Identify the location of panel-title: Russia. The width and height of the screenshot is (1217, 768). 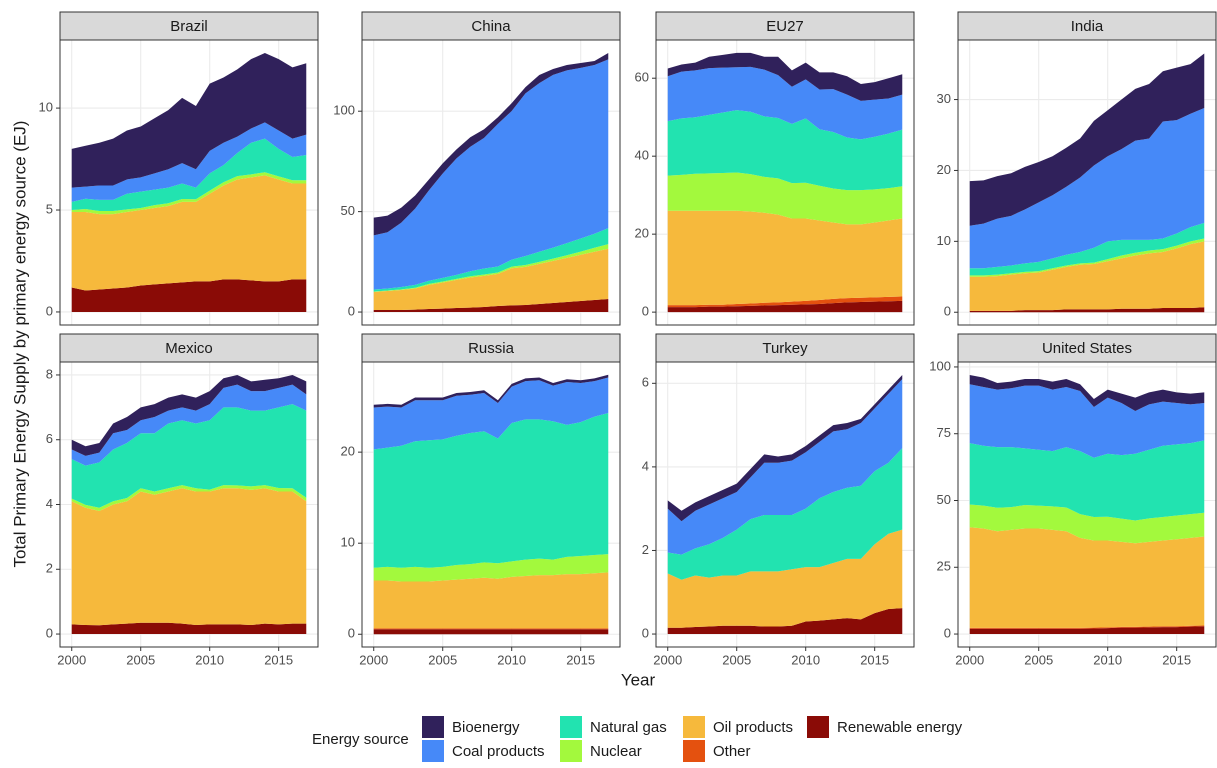
(491, 348).